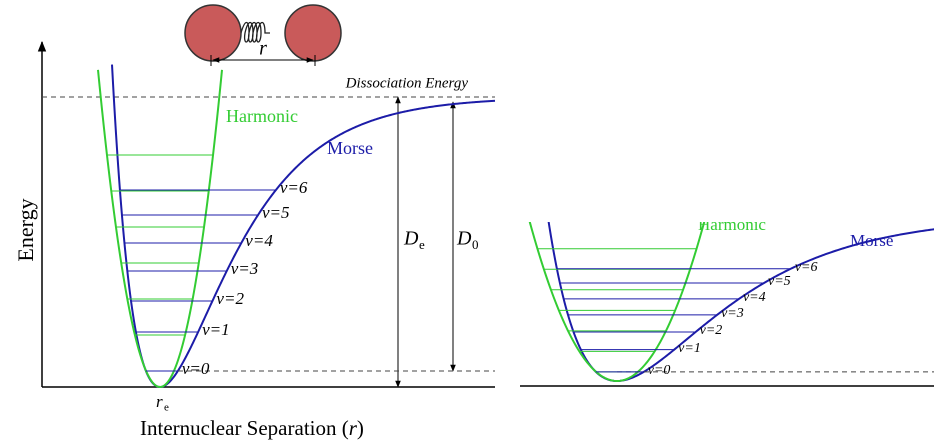 The width and height of the screenshot is (934, 444). I want to click on x-axis-label-close: ), so click(360, 428).